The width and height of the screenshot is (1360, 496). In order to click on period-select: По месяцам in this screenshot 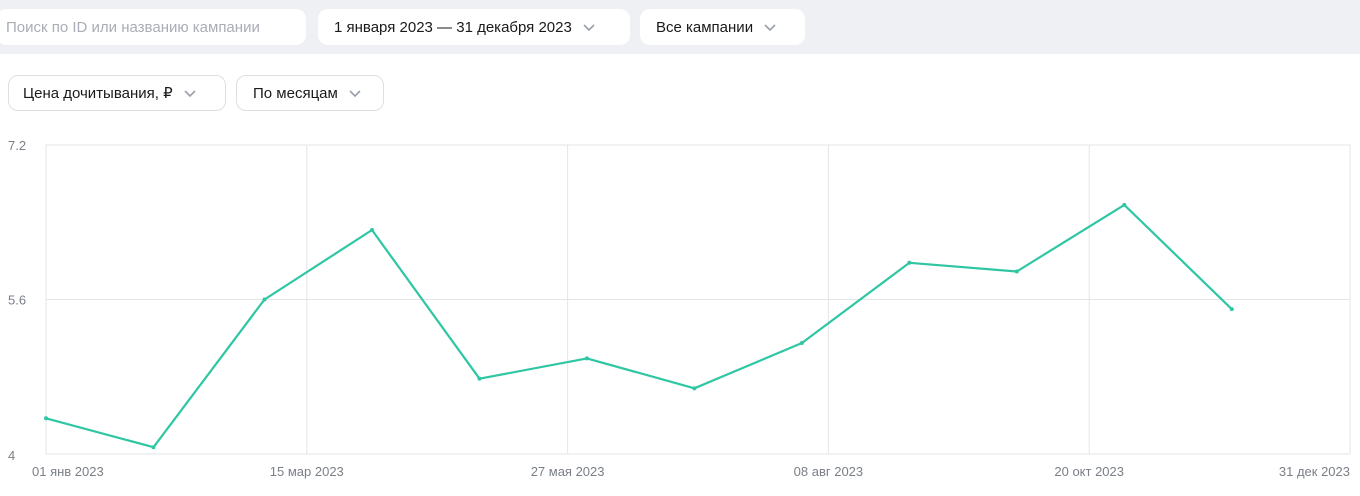, I will do `click(310, 93)`.